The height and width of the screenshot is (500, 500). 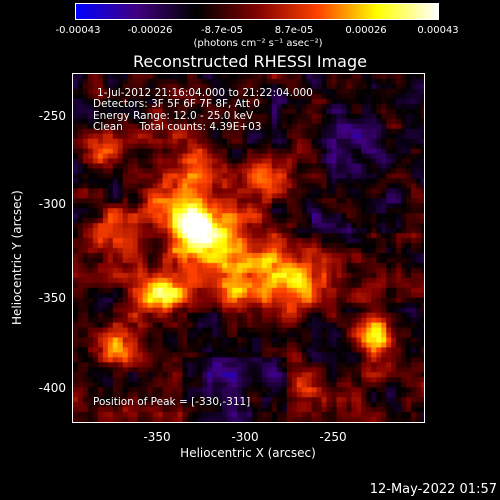 What do you see at coordinates (294, 30) in the screenshot?
I see `colorbar-tick-label: 8.7e-05` at bounding box center [294, 30].